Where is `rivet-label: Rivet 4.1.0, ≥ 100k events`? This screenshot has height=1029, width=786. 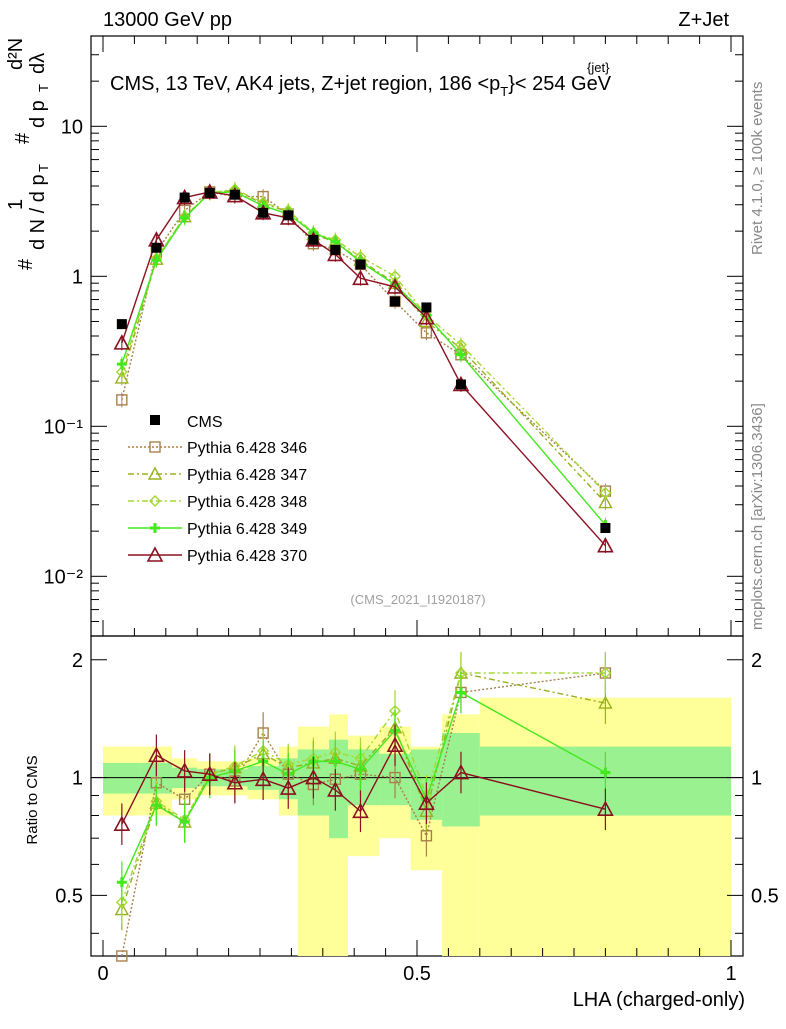 rivet-label: Rivet 4.1.0, ≥ 100k events is located at coordinates (757, 168).